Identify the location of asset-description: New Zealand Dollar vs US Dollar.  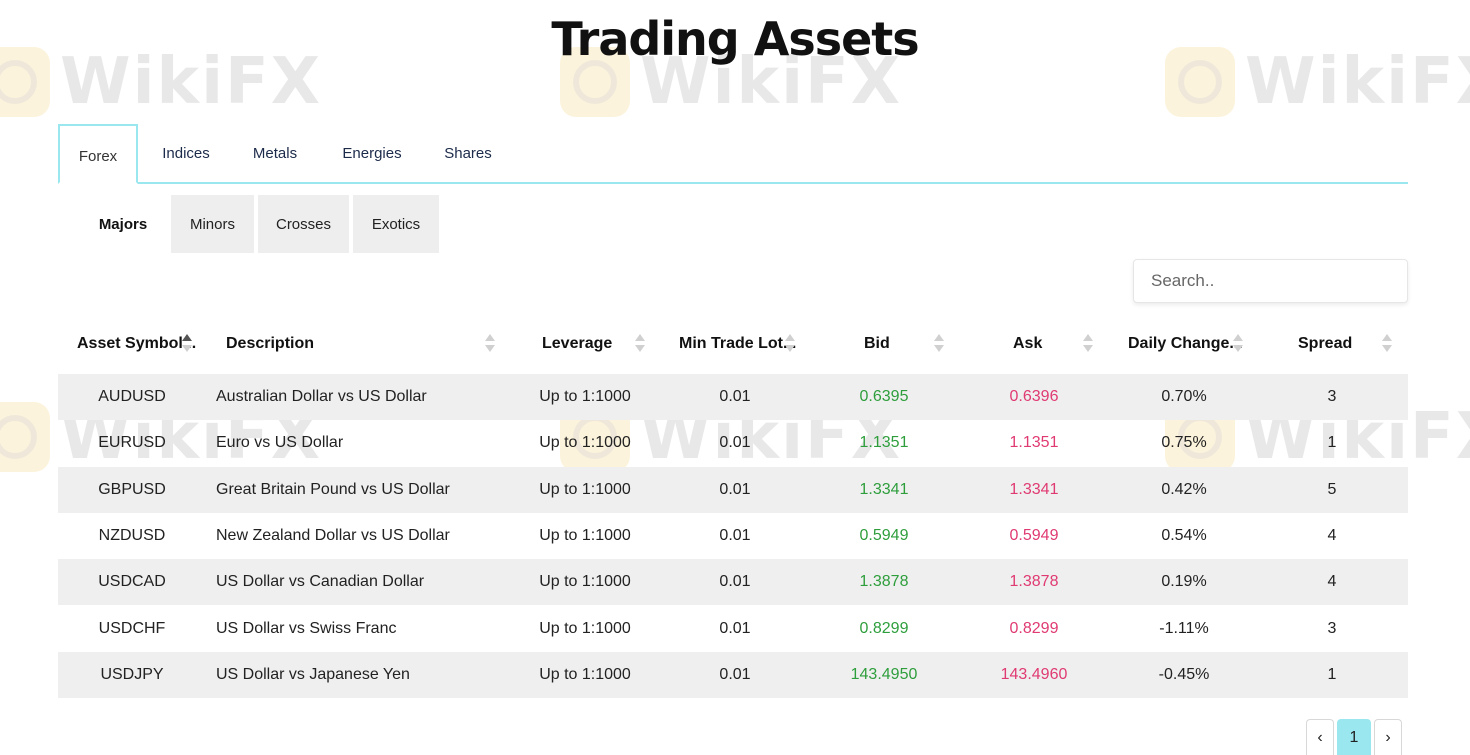
(333, 536).